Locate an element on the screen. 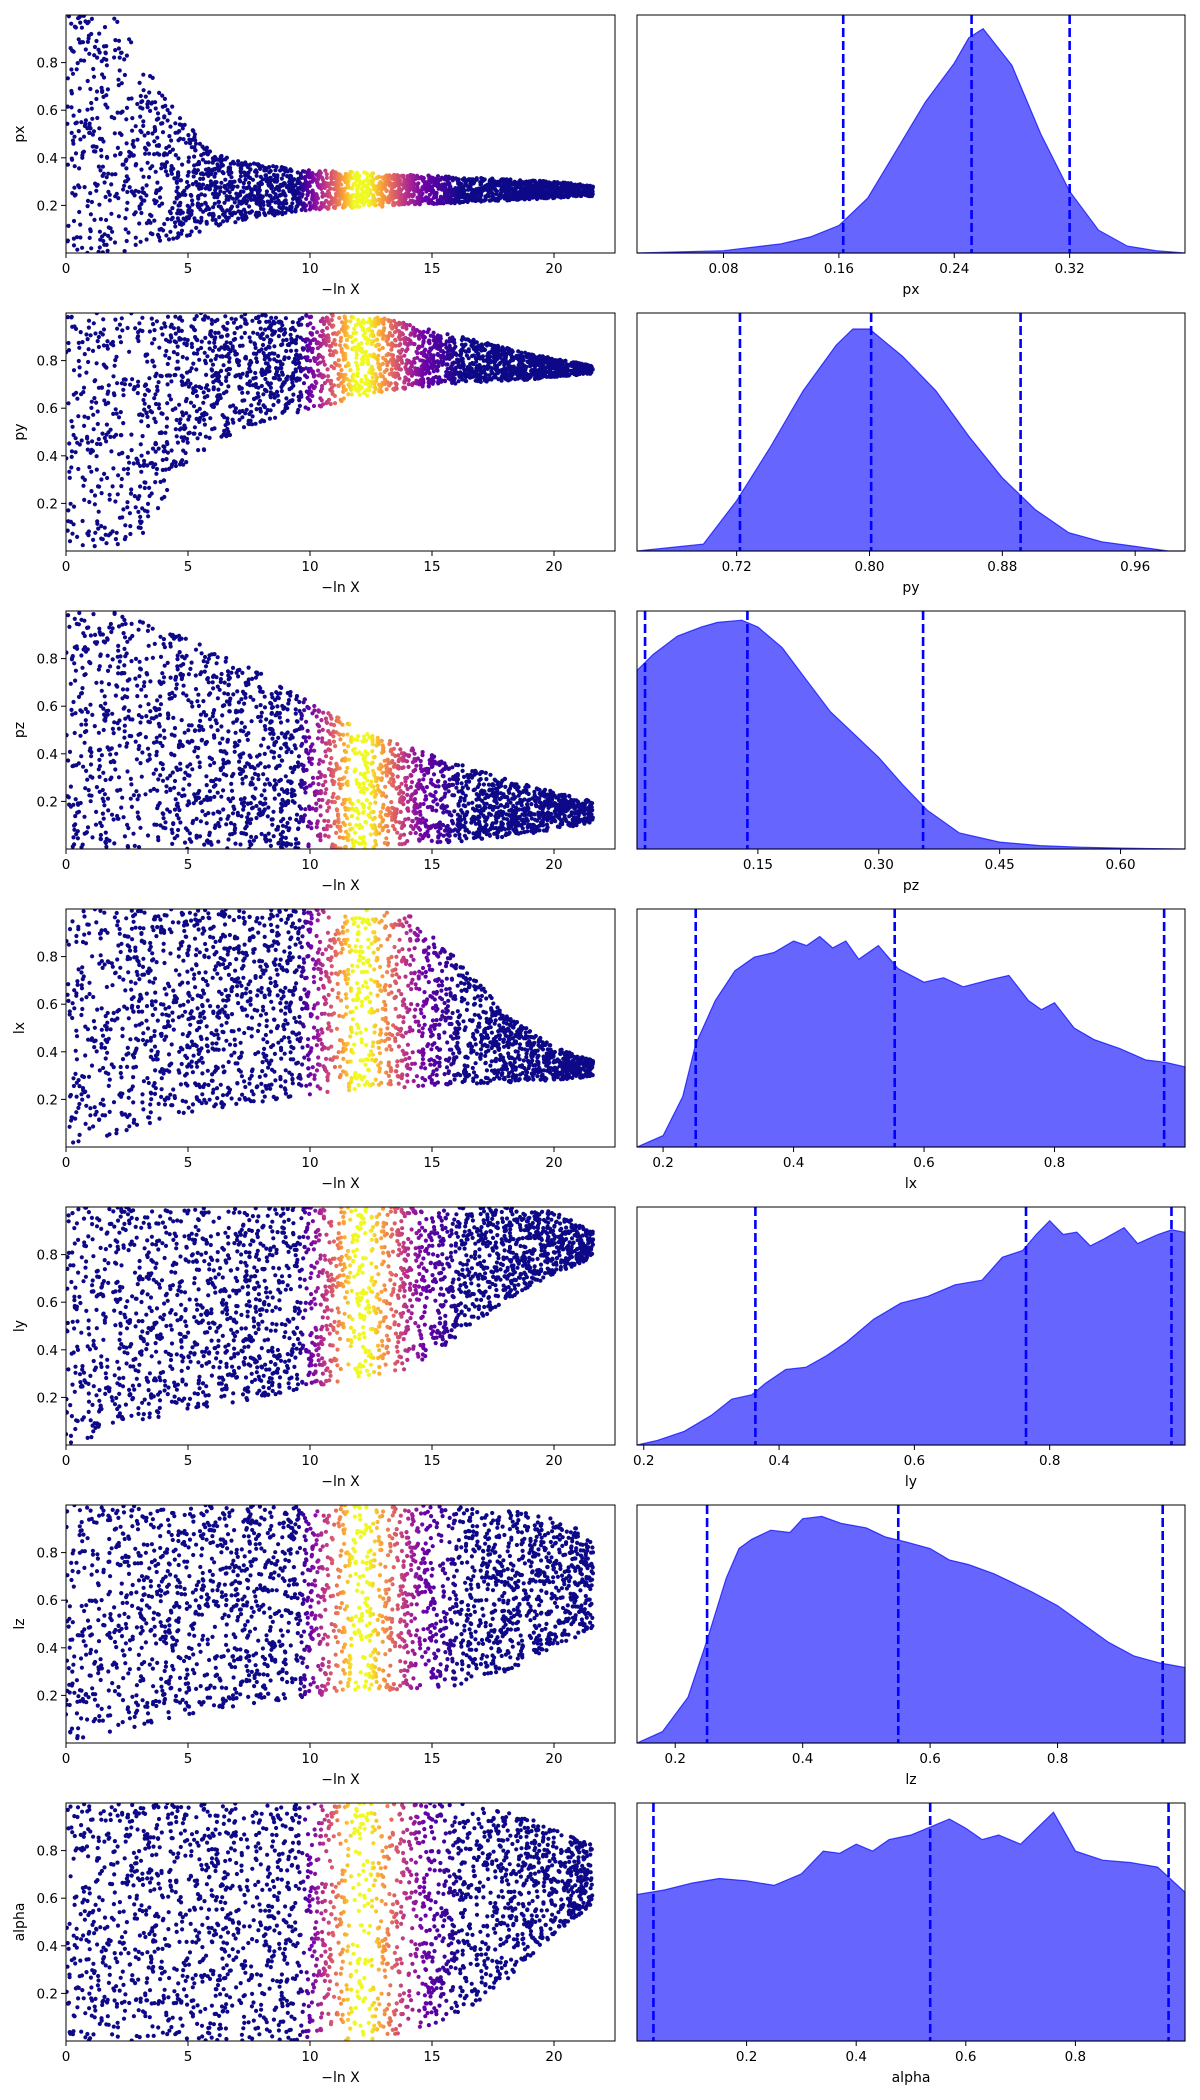  y-tick-label: 0.8 is located at coordinates (47, 64).